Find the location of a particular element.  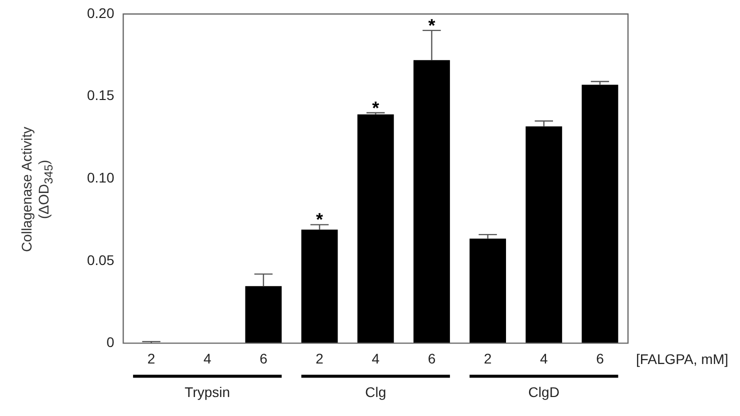

text: Trypsin is located at coordinates (207, 392).